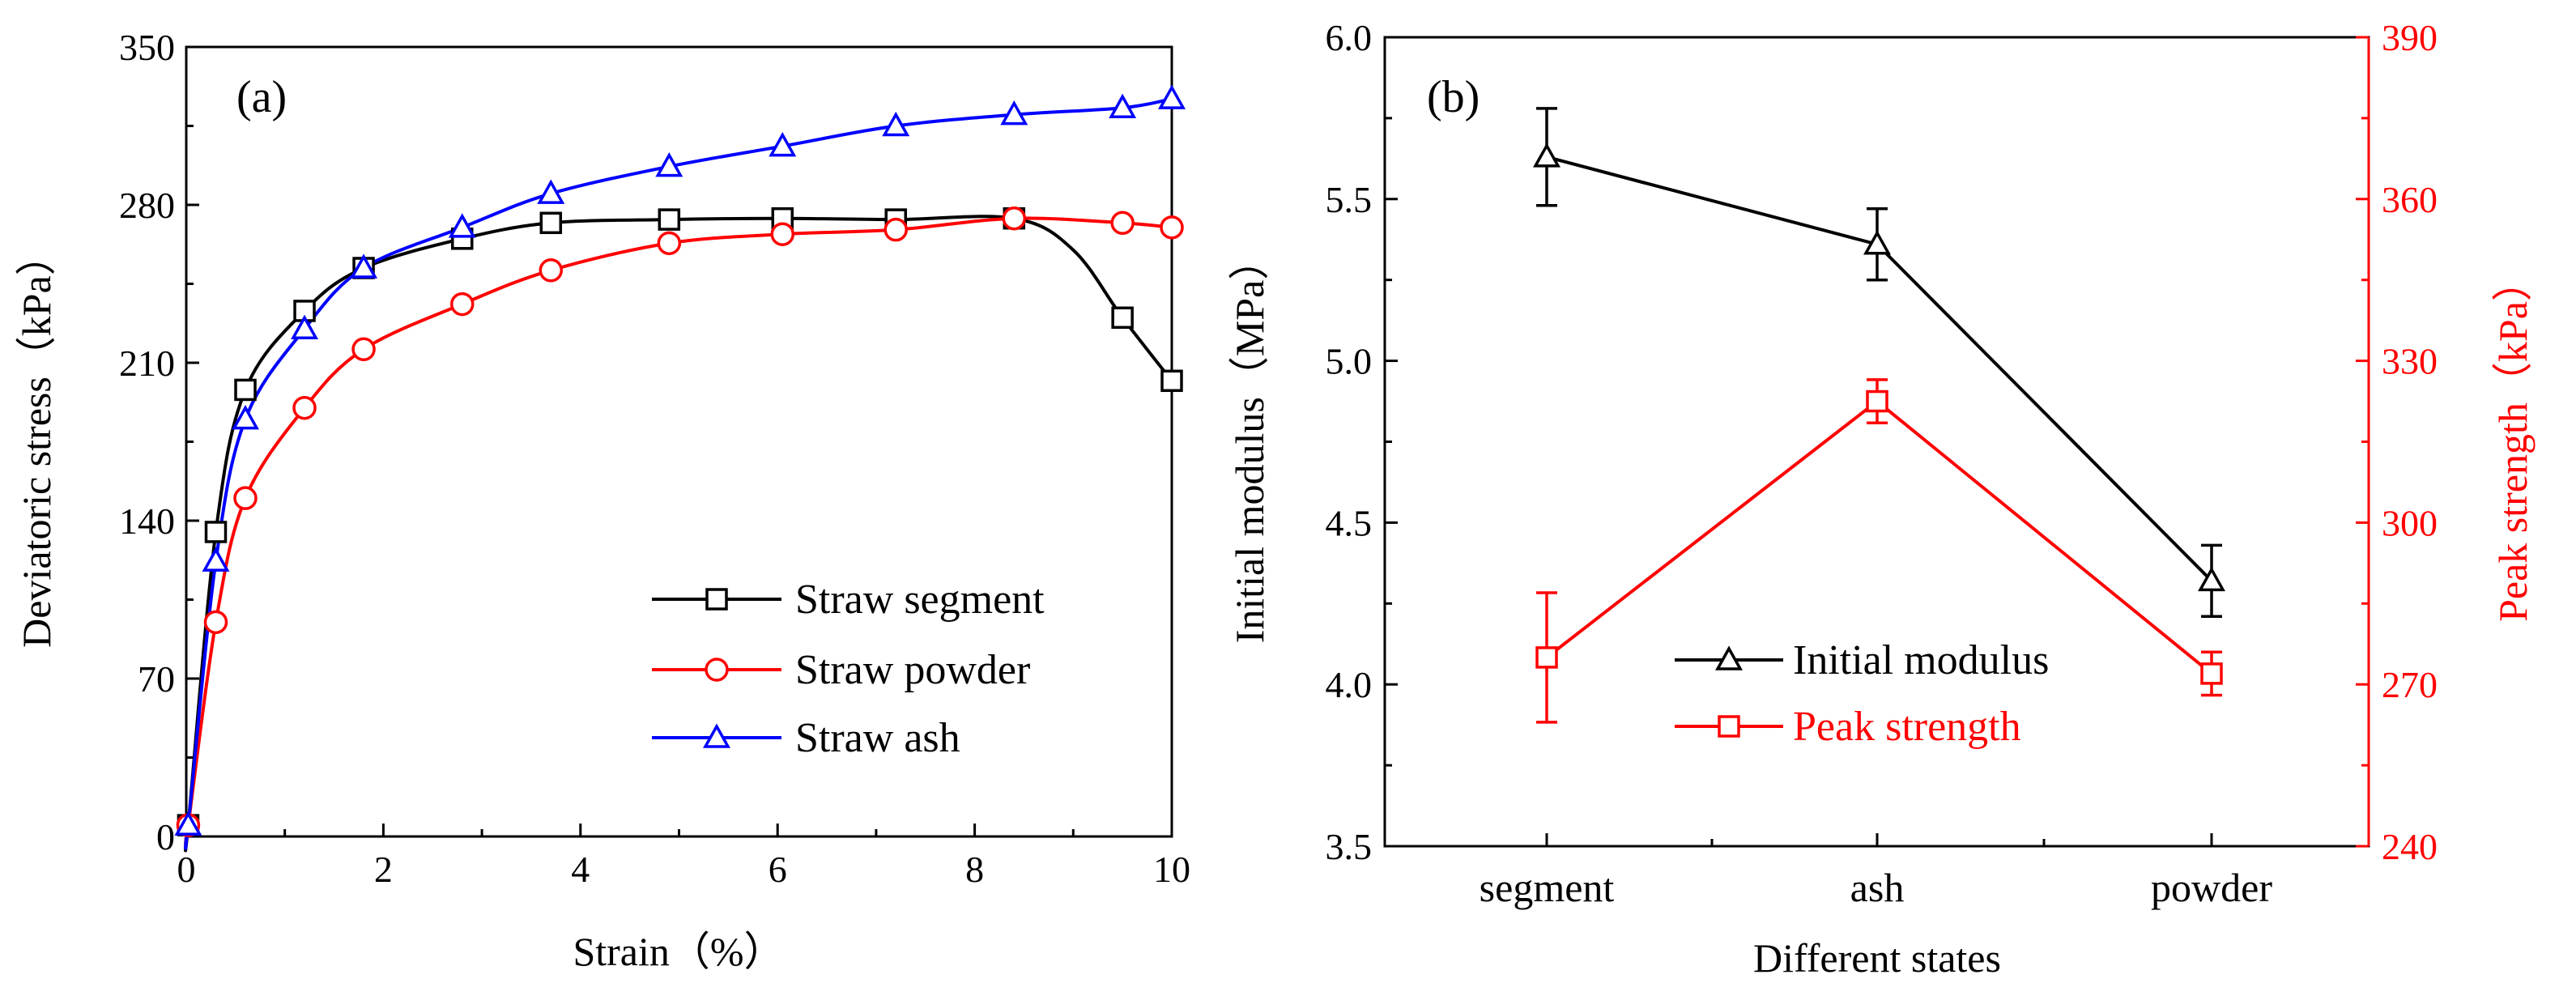  What do you see at coordinates (678, 952) in the screenshot?
I see `chart-a-x-label: Strain（%）` at bounding box center [678, 952].